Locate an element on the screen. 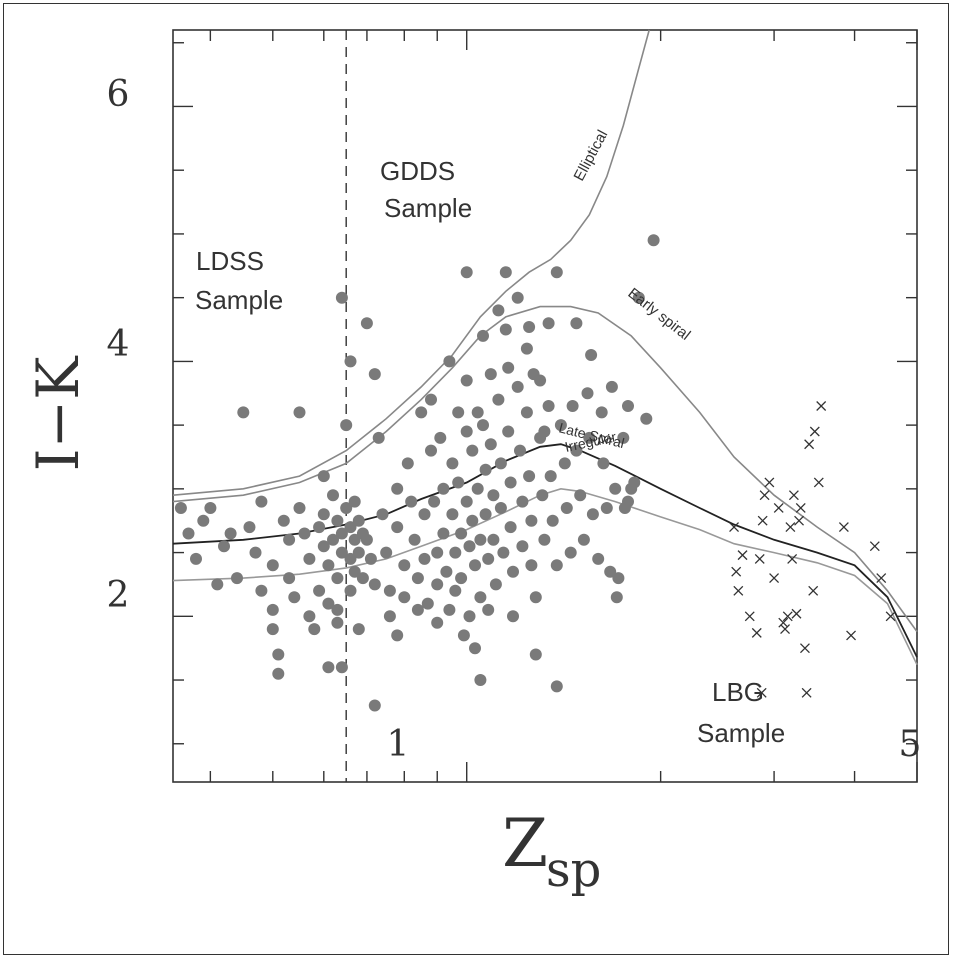 The image size is (954, 959). y-tick-label-4: 4 is located at coordinates (118, 344).